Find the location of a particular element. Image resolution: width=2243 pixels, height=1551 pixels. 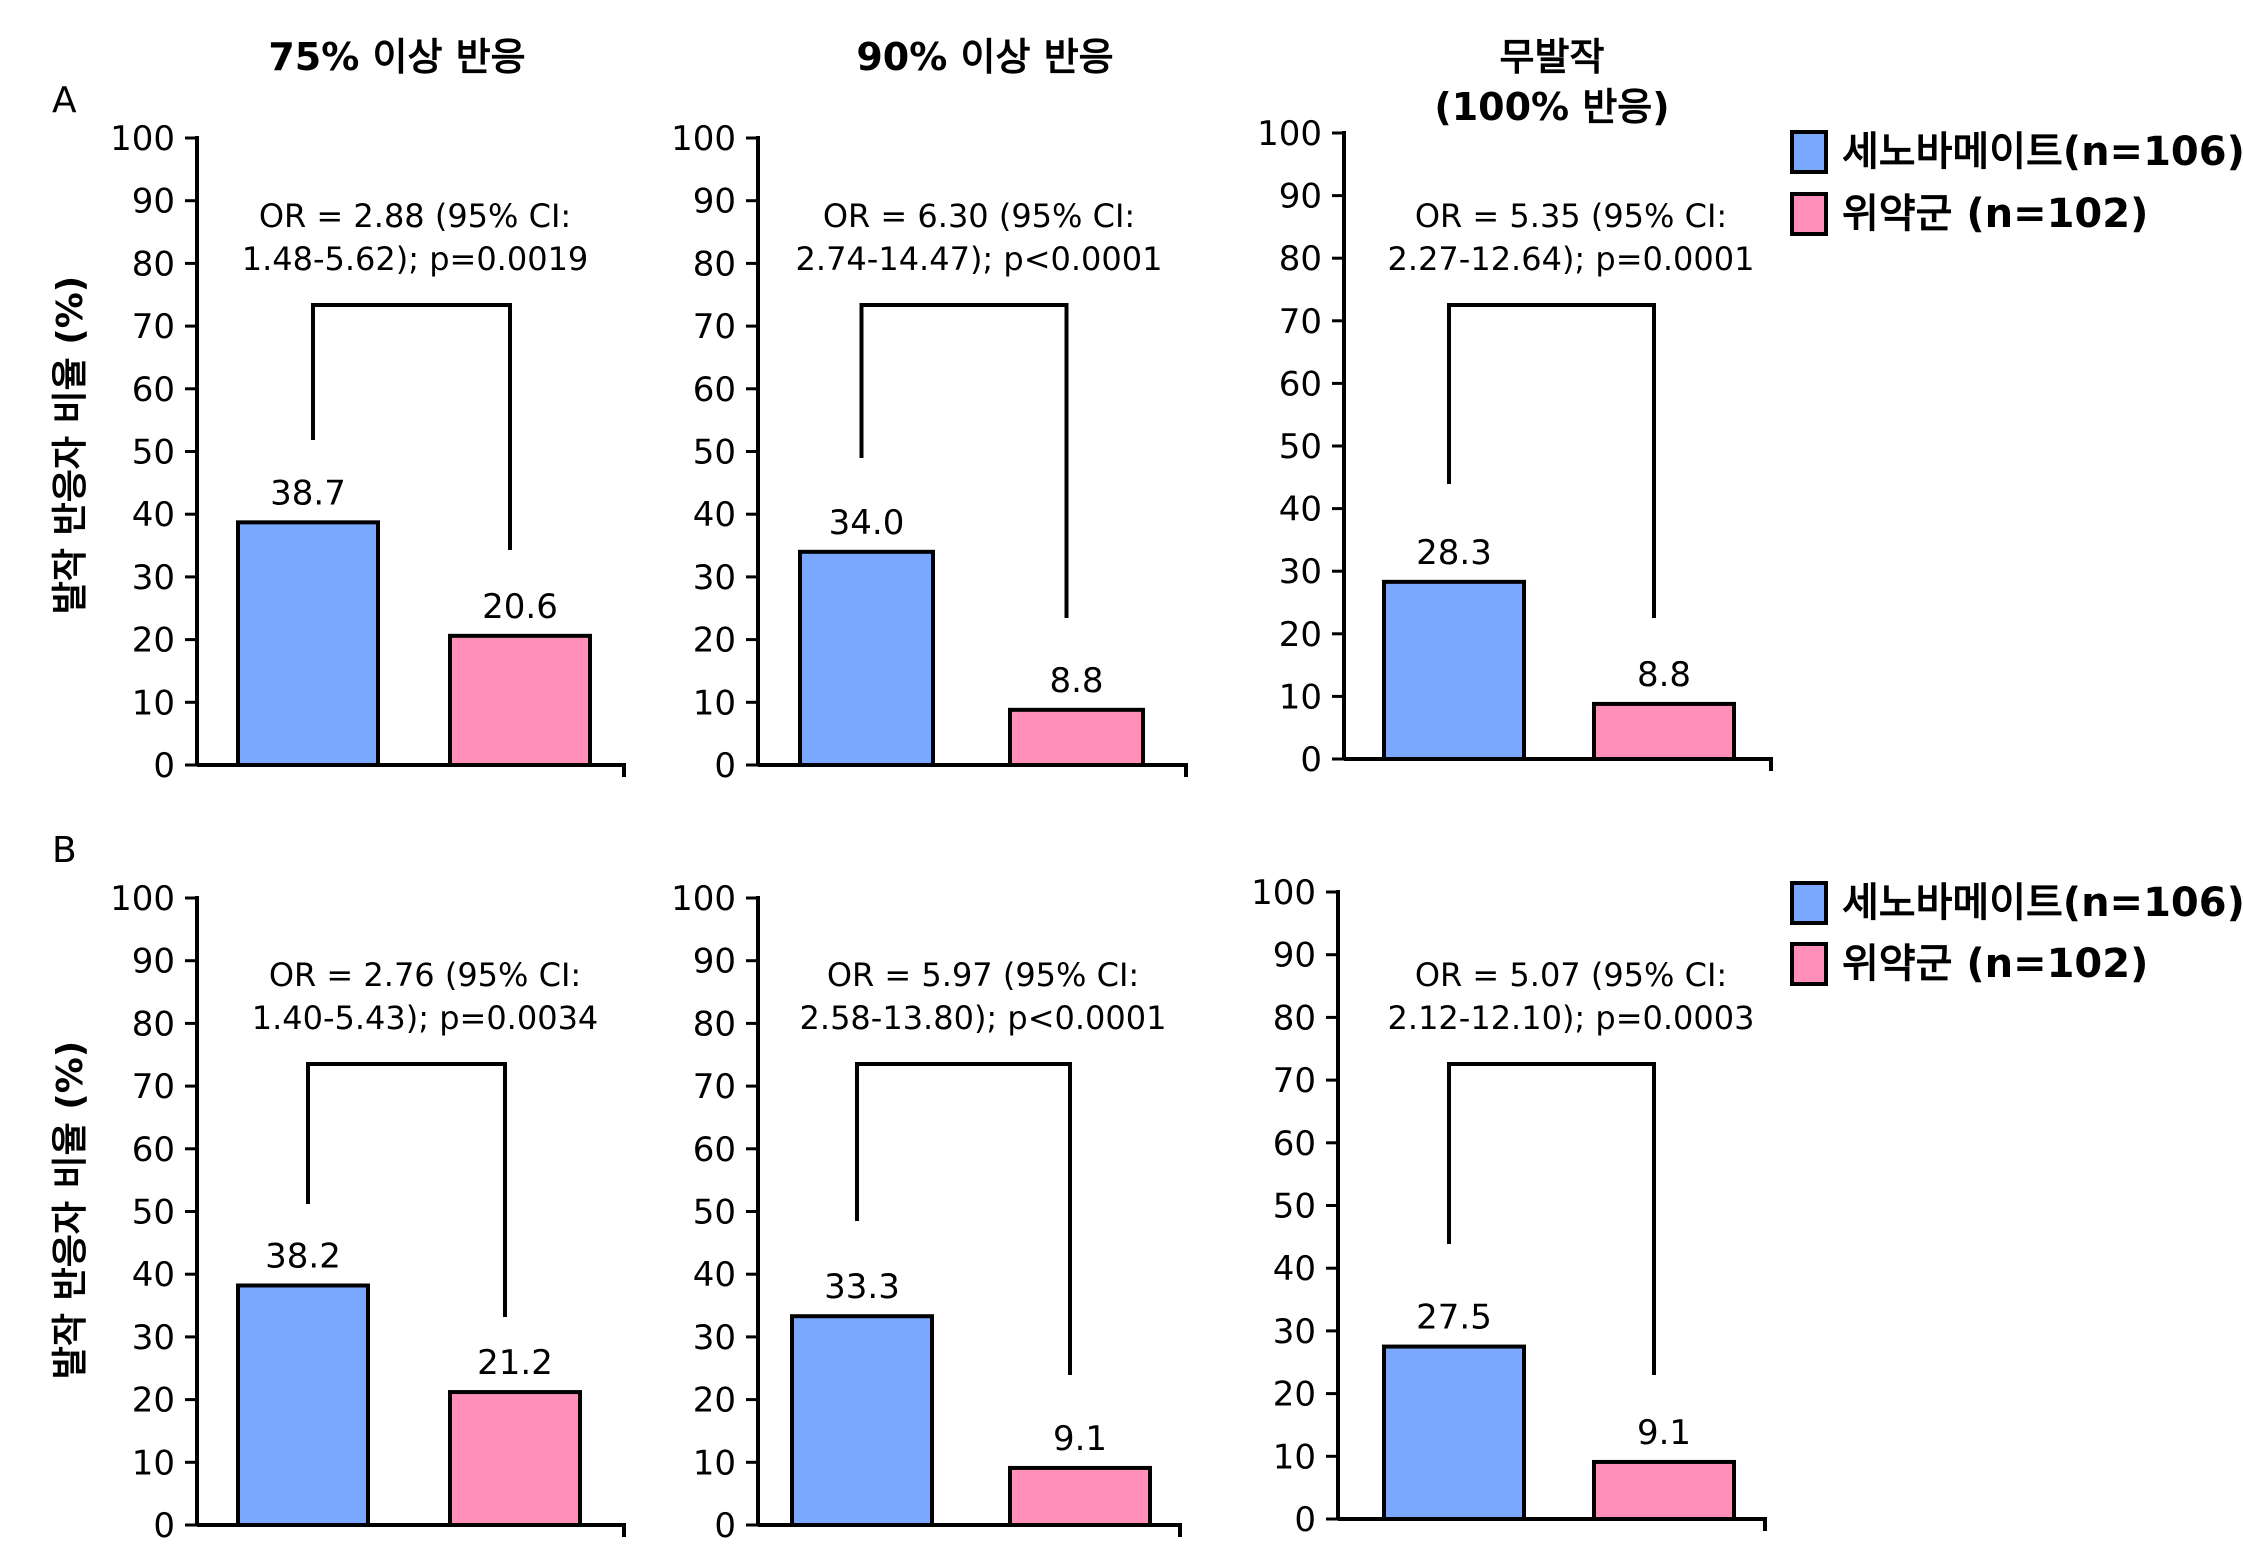

panel-label-b: B is located at coordinates (64, 850).